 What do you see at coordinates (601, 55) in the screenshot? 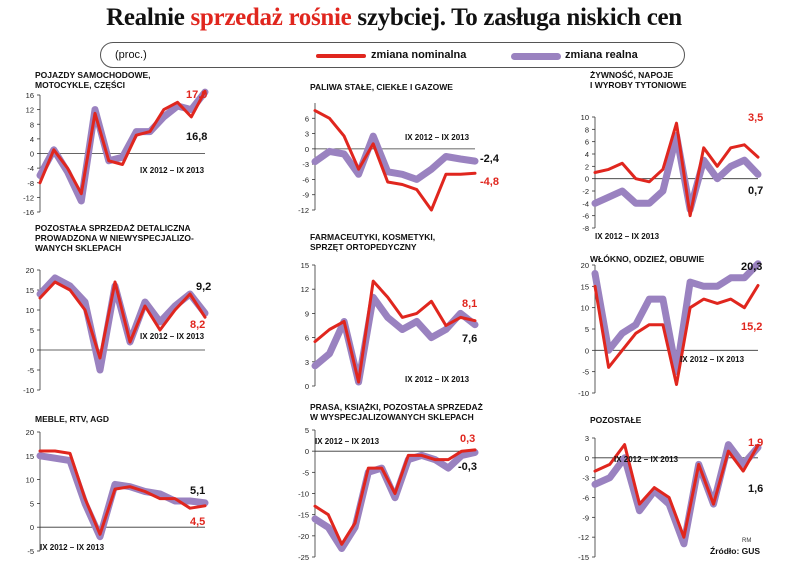
I see `legend-real-label: zmiana realna` at bounding box center [601, 55].